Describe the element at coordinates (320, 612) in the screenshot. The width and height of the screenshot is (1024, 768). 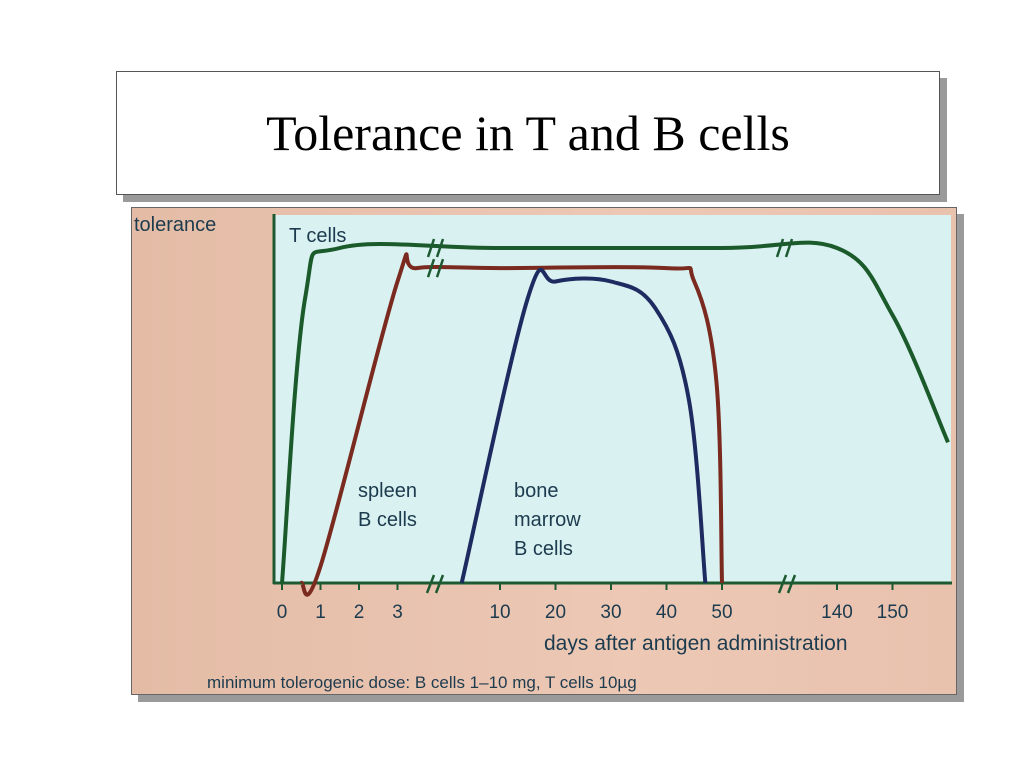
I see `x-tick-label: 1` at that location.